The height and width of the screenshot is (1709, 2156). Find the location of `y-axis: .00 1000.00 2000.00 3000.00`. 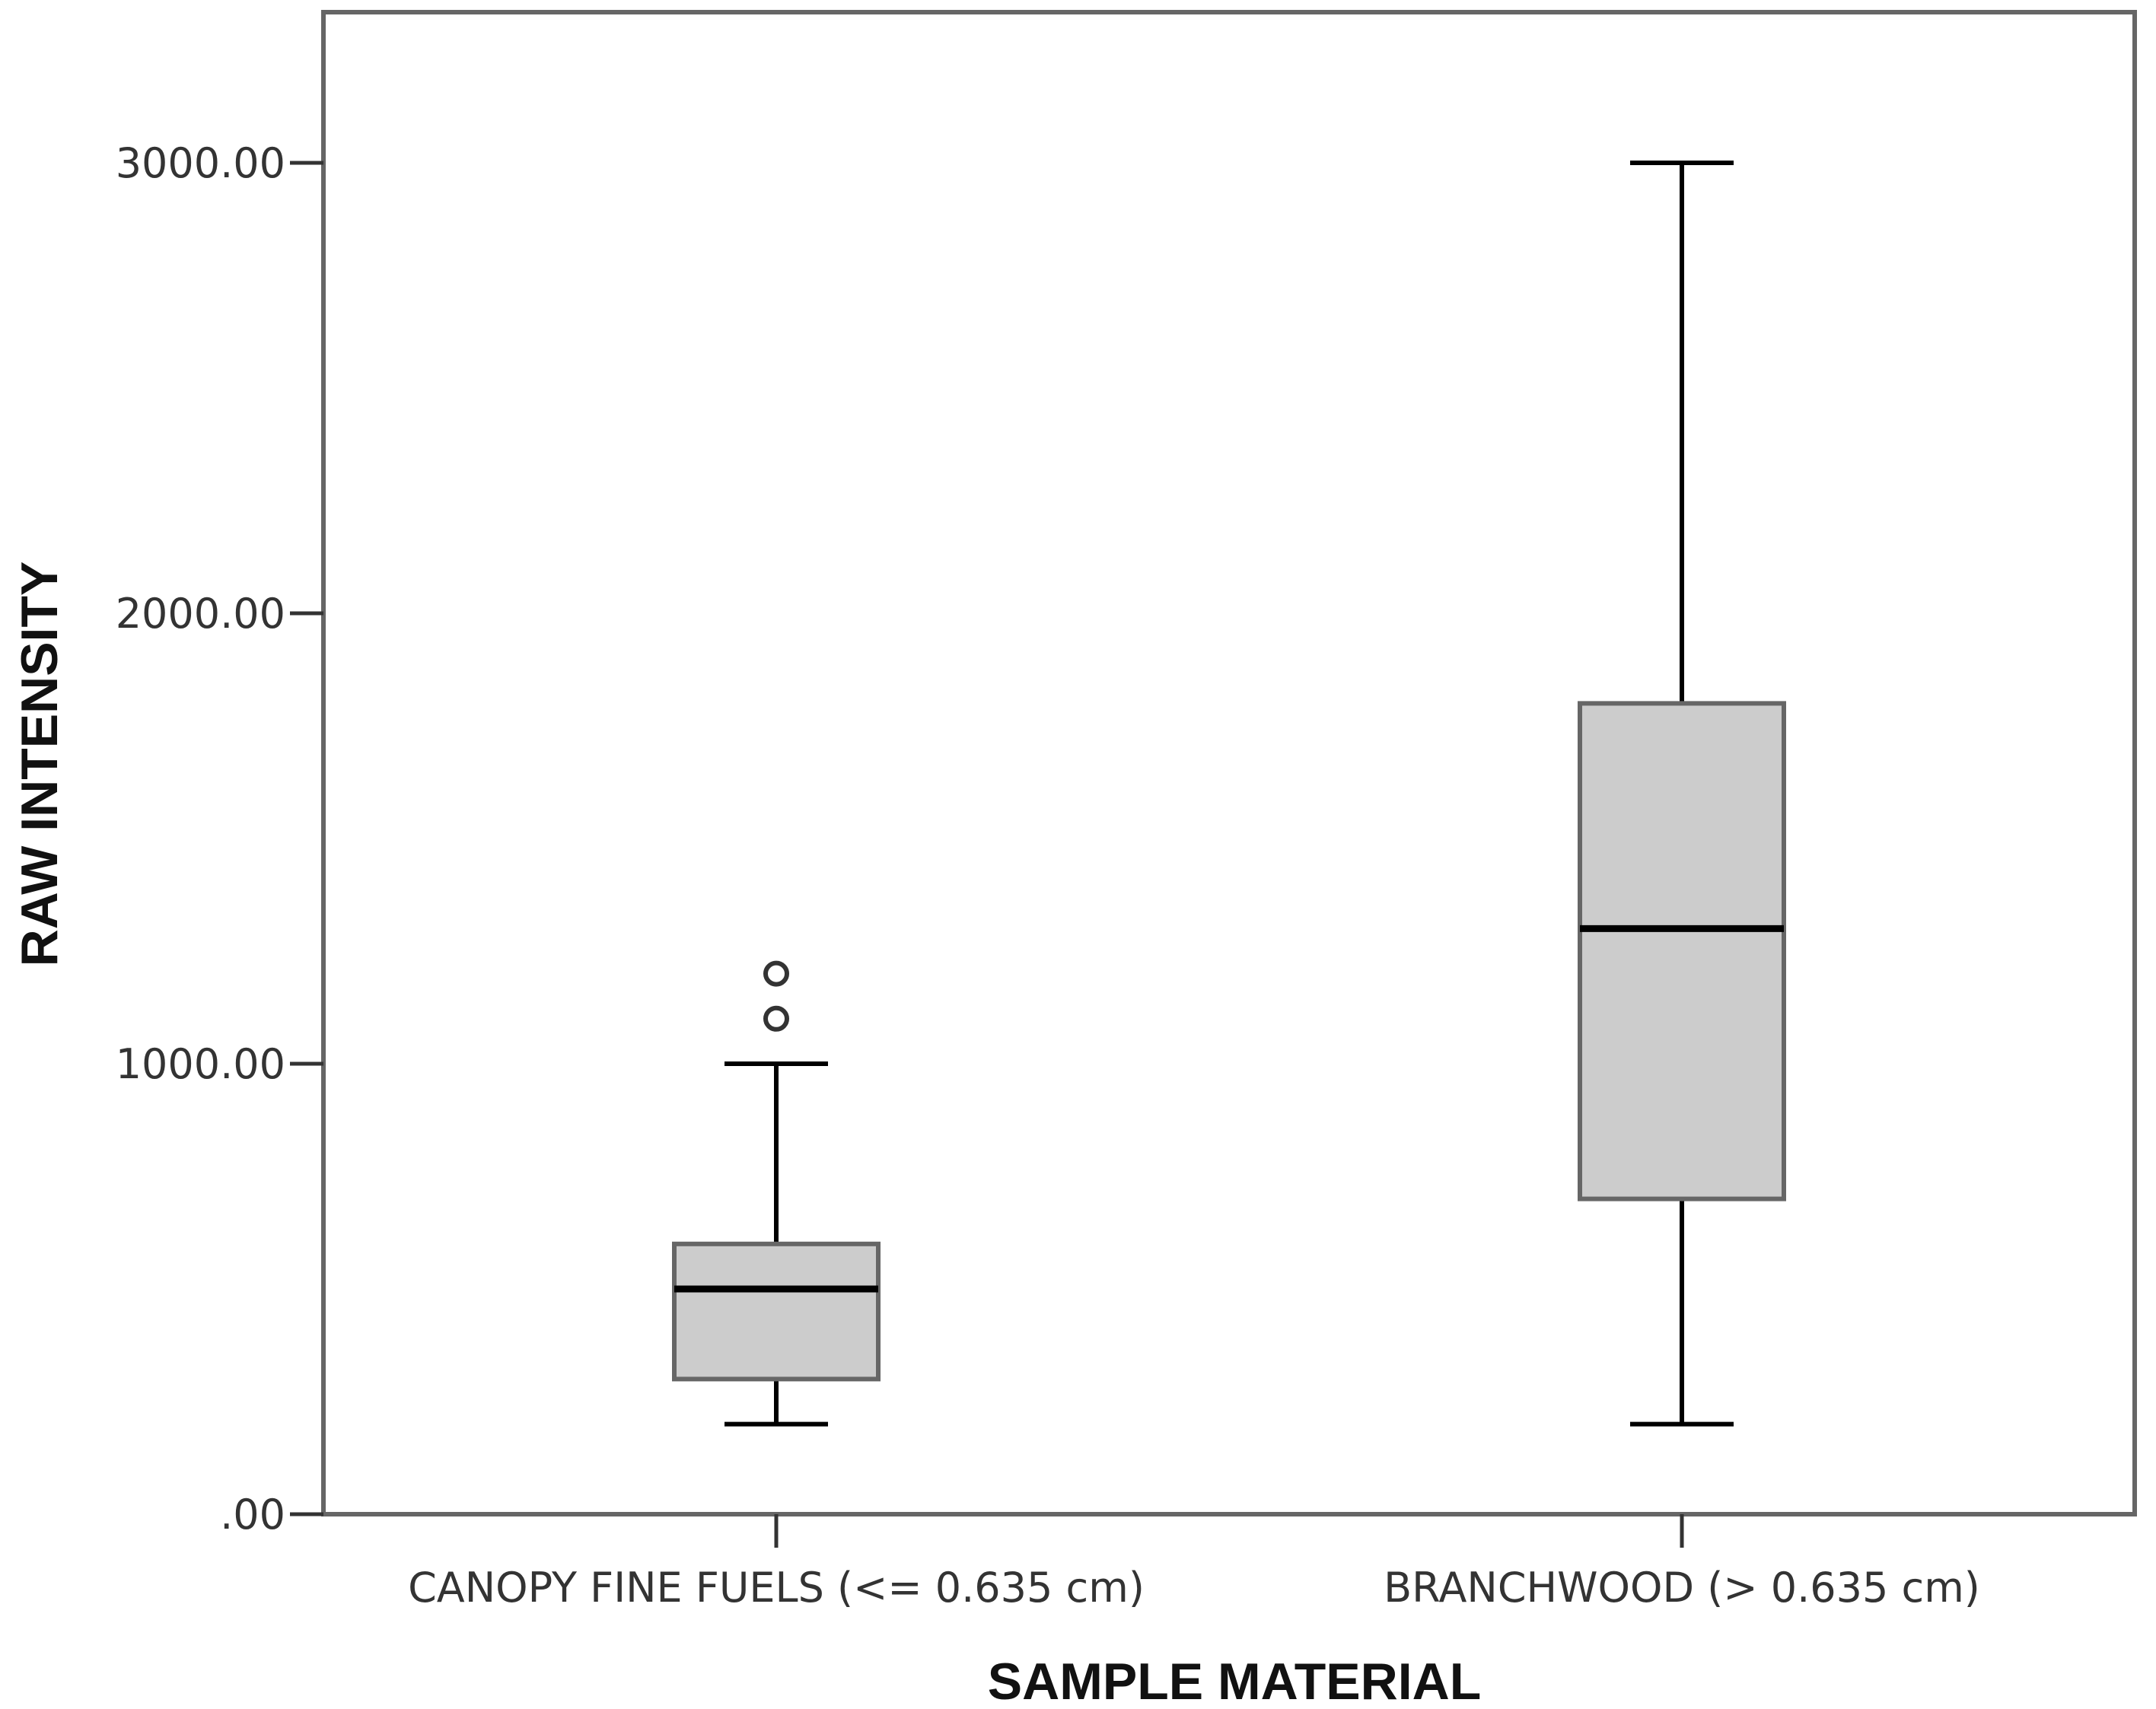

y-axis: .00 1000.00 2000.00 3000.00 is located at coordinates (220, 839).